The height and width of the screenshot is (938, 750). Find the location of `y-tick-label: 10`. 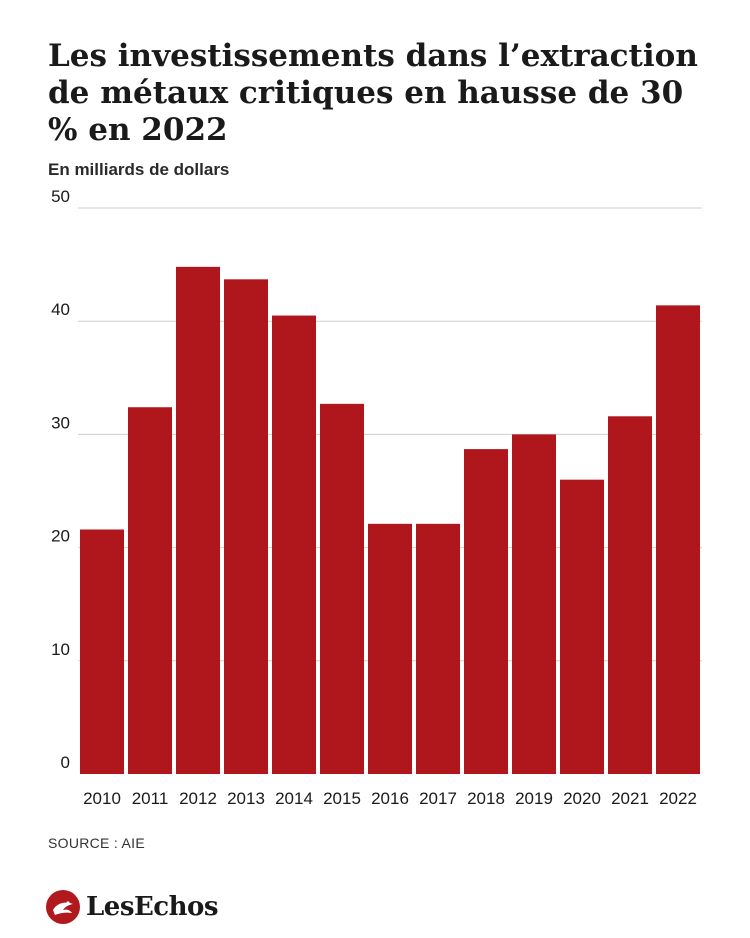

y-tick-label: 10 is located at coordinates (60, 649).